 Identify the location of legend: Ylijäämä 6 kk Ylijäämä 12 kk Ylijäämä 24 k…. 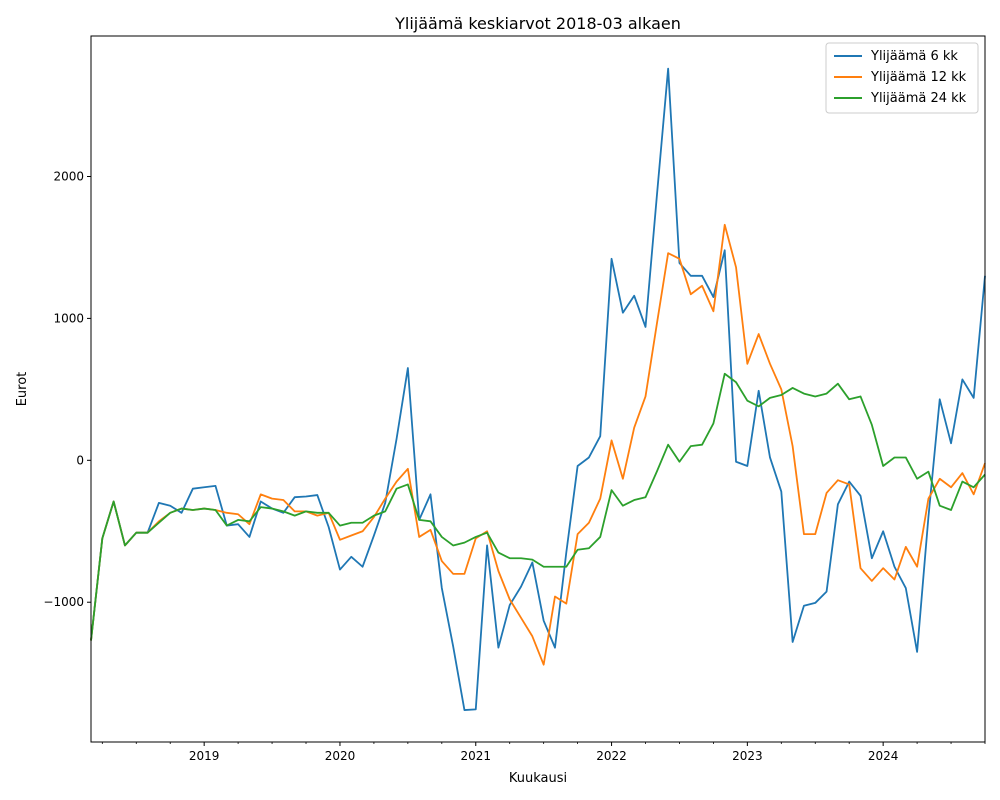
(902, 78).